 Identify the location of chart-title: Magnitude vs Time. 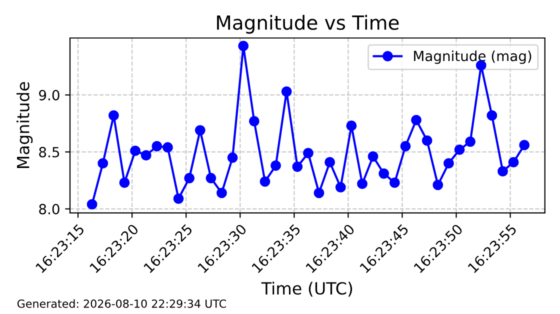
(308, 24).